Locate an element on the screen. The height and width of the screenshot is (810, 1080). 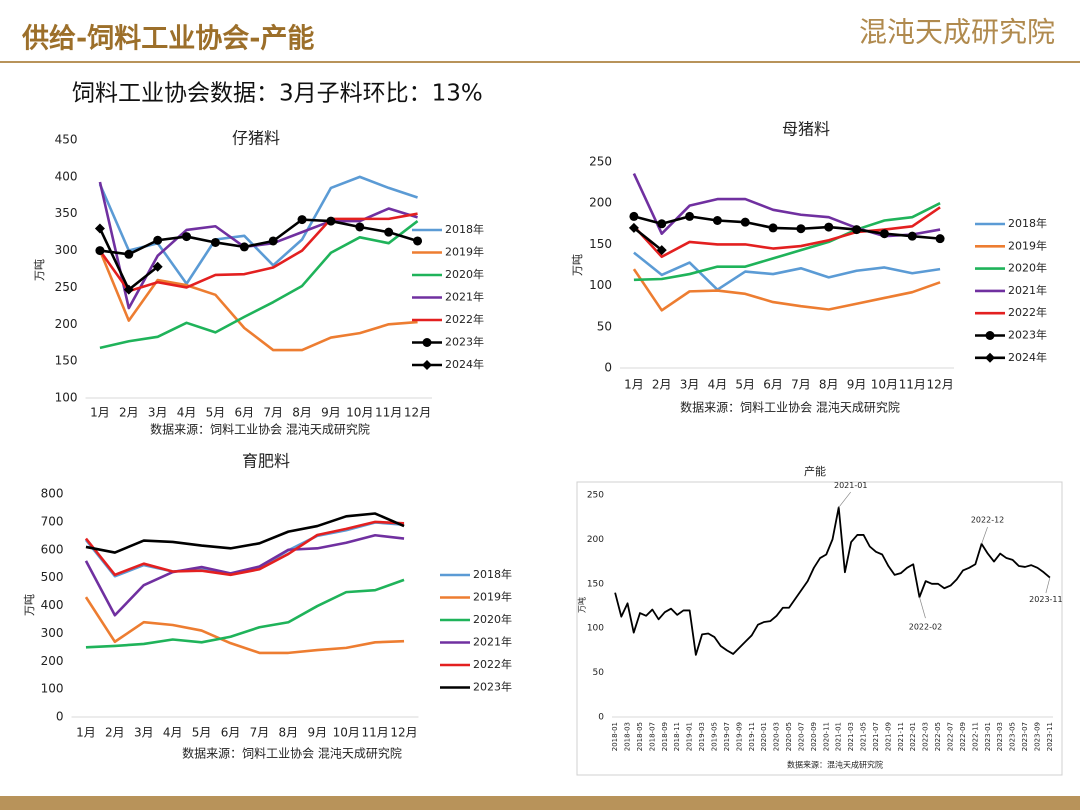
x-tick-label: 2018-03 is located at coordinates (628, 736).